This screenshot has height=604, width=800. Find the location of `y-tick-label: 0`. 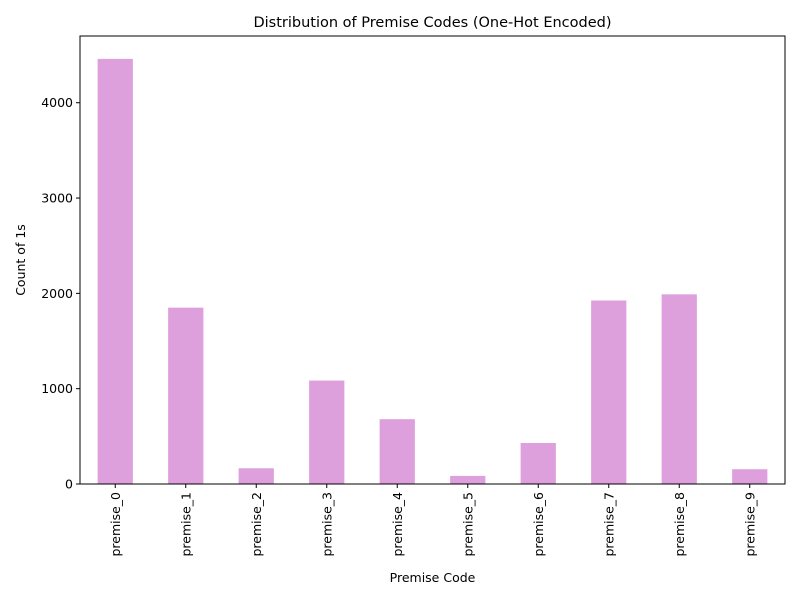

y-tick-label: 0 is located at coordinates (69, 484).